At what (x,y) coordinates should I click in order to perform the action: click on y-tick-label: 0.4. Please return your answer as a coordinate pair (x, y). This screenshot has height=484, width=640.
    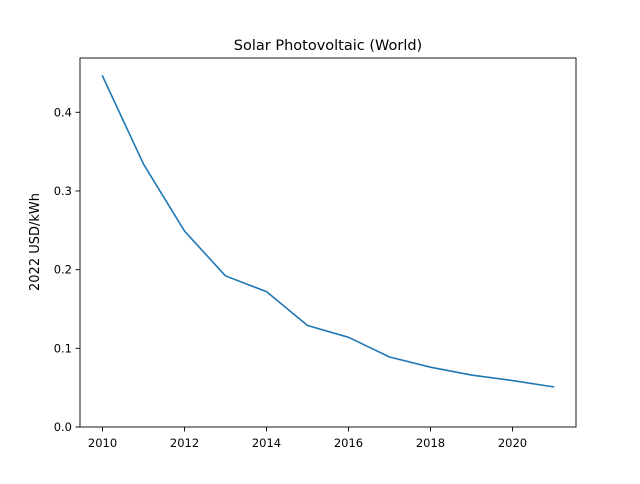
    Looking at the image, I should click on (63, 112).